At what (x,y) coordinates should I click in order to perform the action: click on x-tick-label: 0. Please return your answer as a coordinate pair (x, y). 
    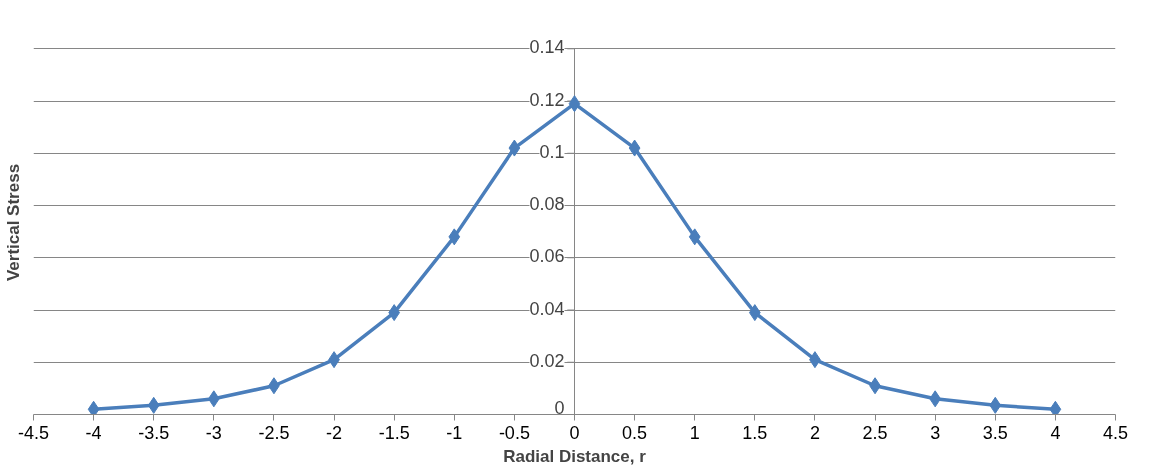
    Looking at the image, I should click on (574, 432).